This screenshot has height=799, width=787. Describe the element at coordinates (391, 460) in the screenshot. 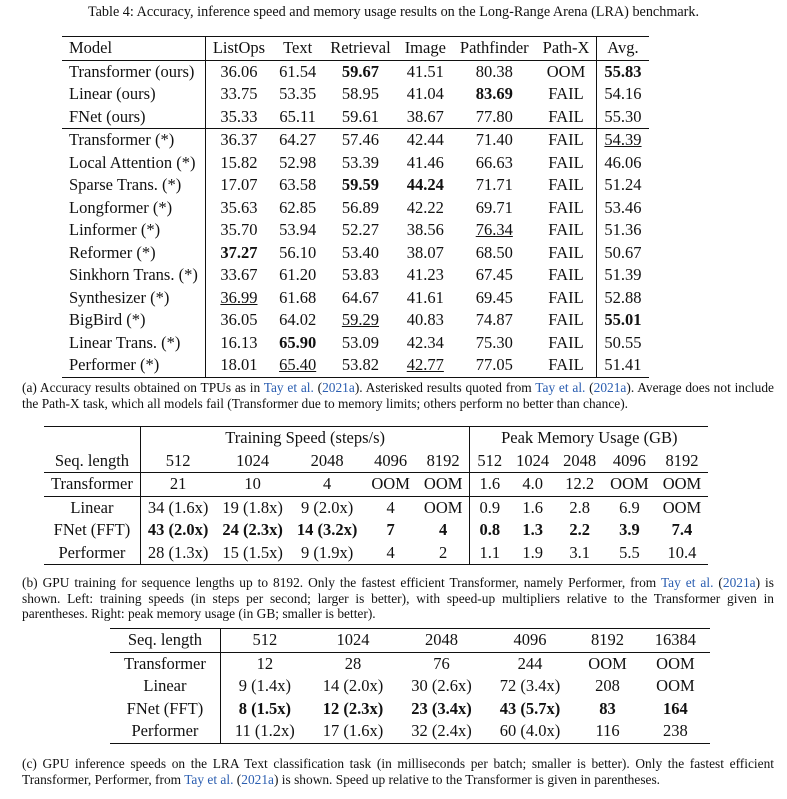

I see `table-cell: 4096` at that location.